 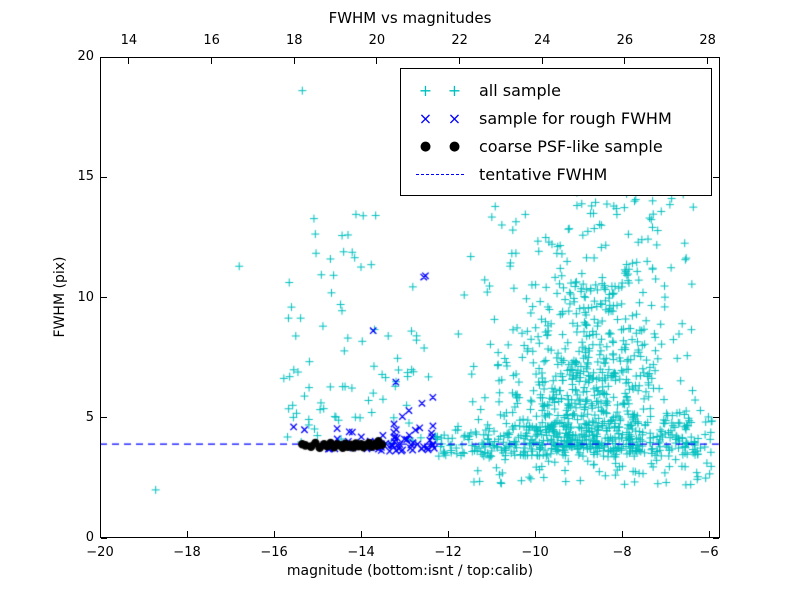 I want to click on legend-item-tentative-fwhm: tentative FWHM, so click(x=556, y=174).